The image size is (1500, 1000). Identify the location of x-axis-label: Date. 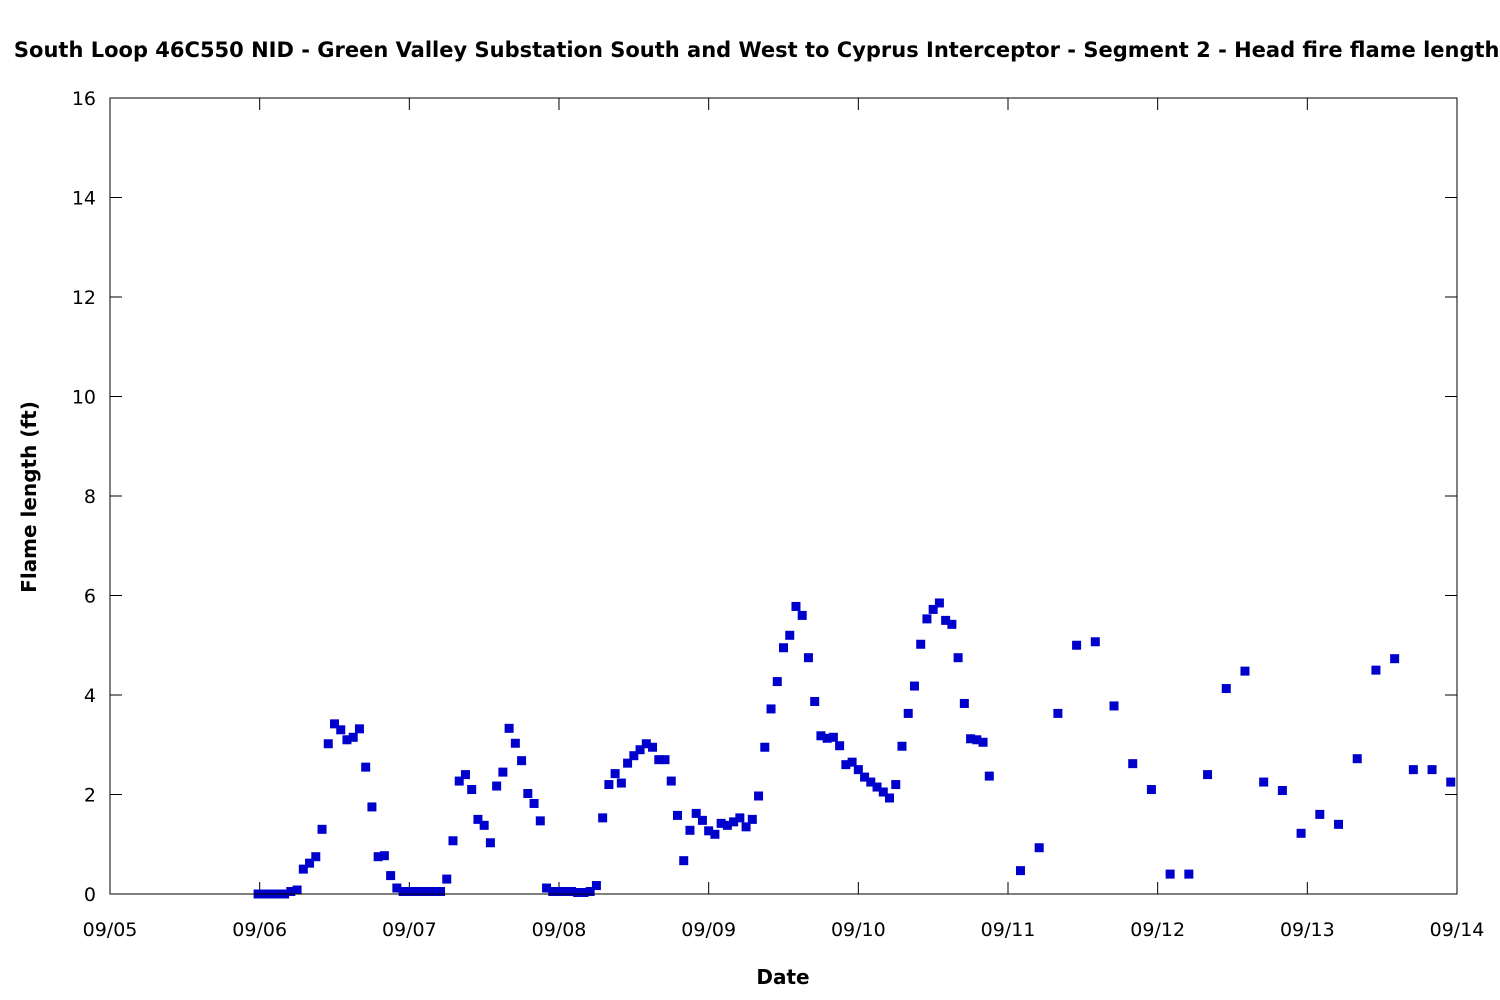
(782, 977).